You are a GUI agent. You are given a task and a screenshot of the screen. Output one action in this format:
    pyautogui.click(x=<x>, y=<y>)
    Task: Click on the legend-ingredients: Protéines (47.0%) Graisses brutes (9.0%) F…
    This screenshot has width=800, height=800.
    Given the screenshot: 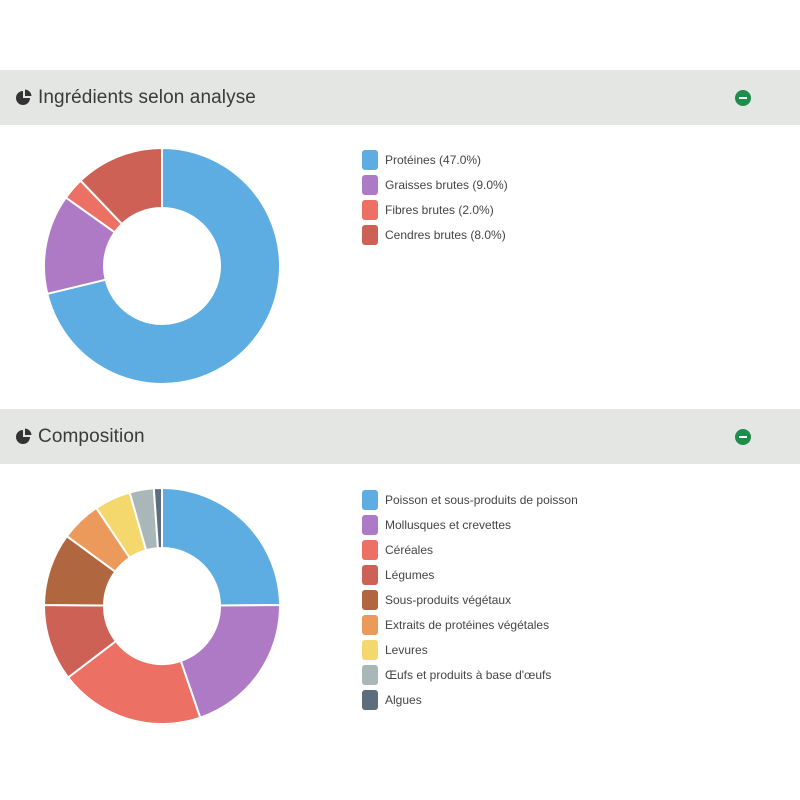 What is the action you would take?
    pyautogui.click(x=435, y=197)
    